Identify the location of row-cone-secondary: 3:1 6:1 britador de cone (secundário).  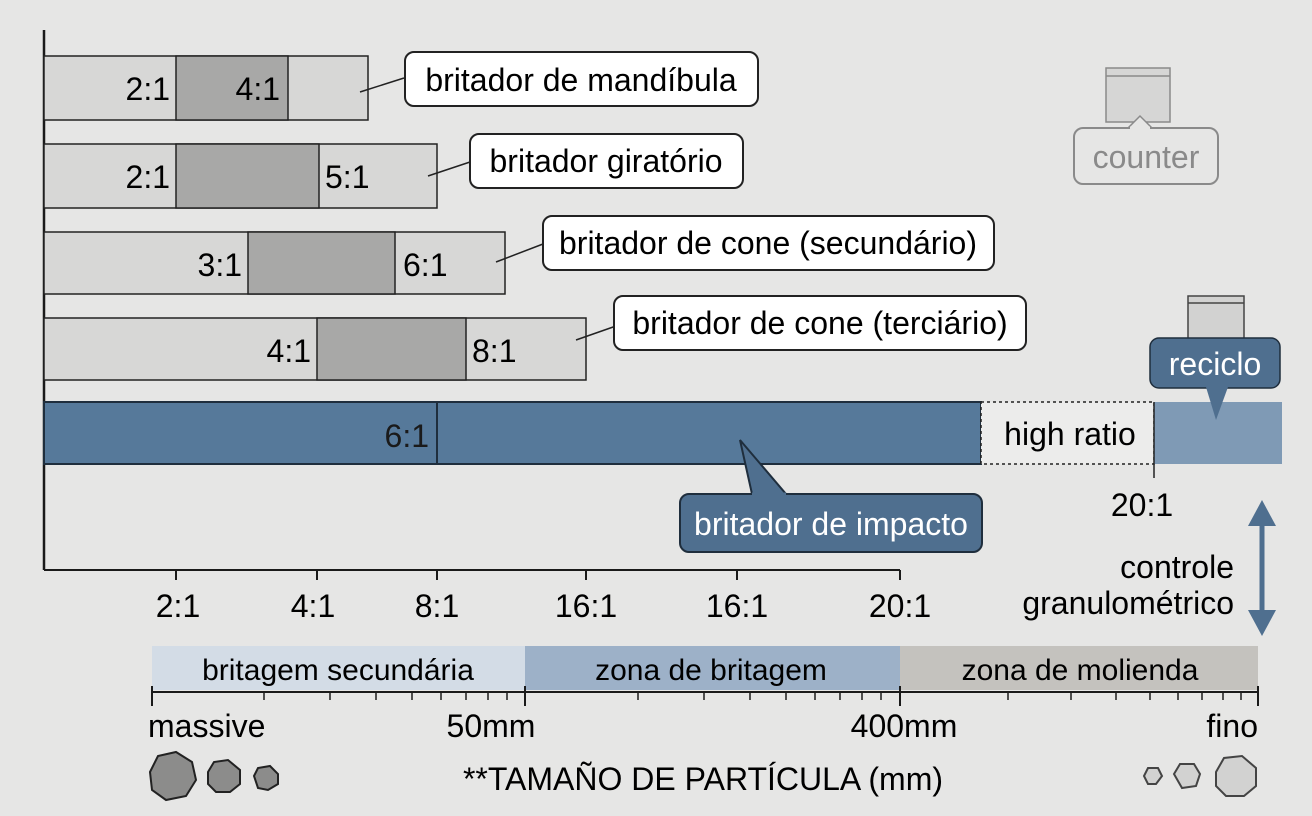
(519, 255).